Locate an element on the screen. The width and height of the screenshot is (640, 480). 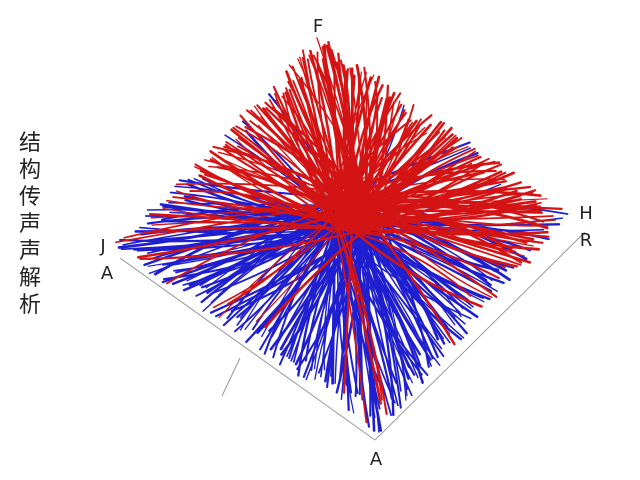
axis-label: R is located at coordinates (586, 240).